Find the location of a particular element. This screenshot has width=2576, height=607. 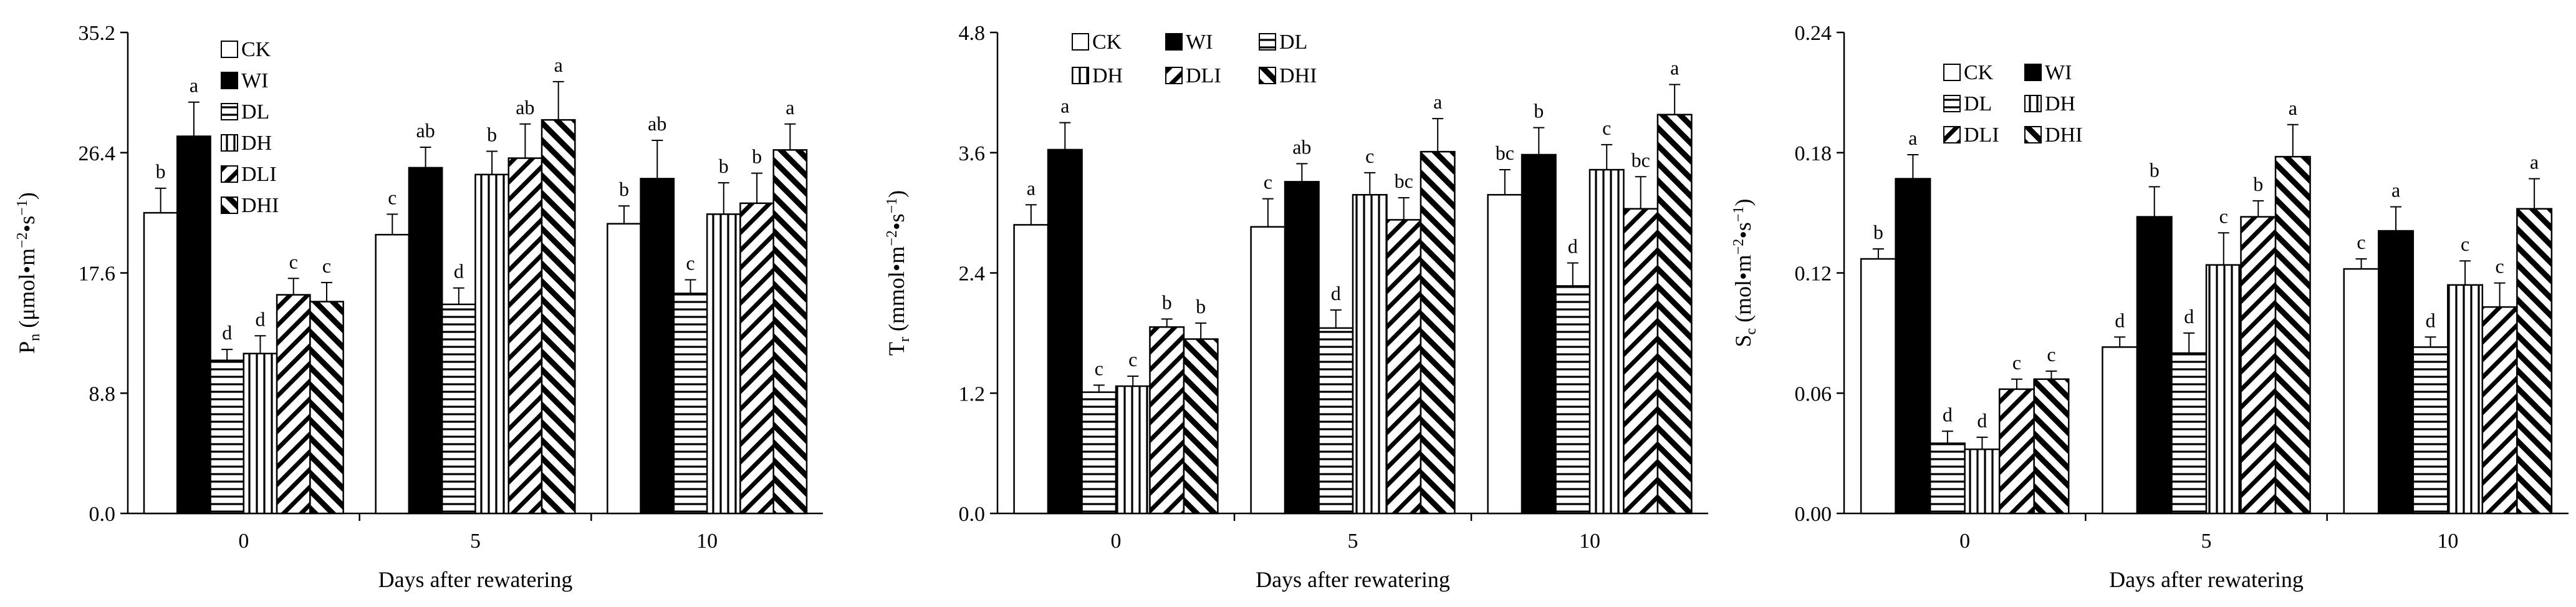

y-tick-label: 0.18 is located at coordinates (1813, 153).